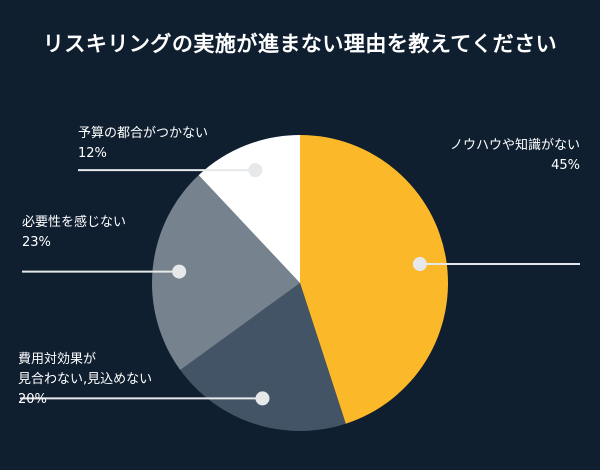  I want to click on slice-label-cost-effect: 費用対効果が 見合わない,見込めない 20%, so click(85, 380).